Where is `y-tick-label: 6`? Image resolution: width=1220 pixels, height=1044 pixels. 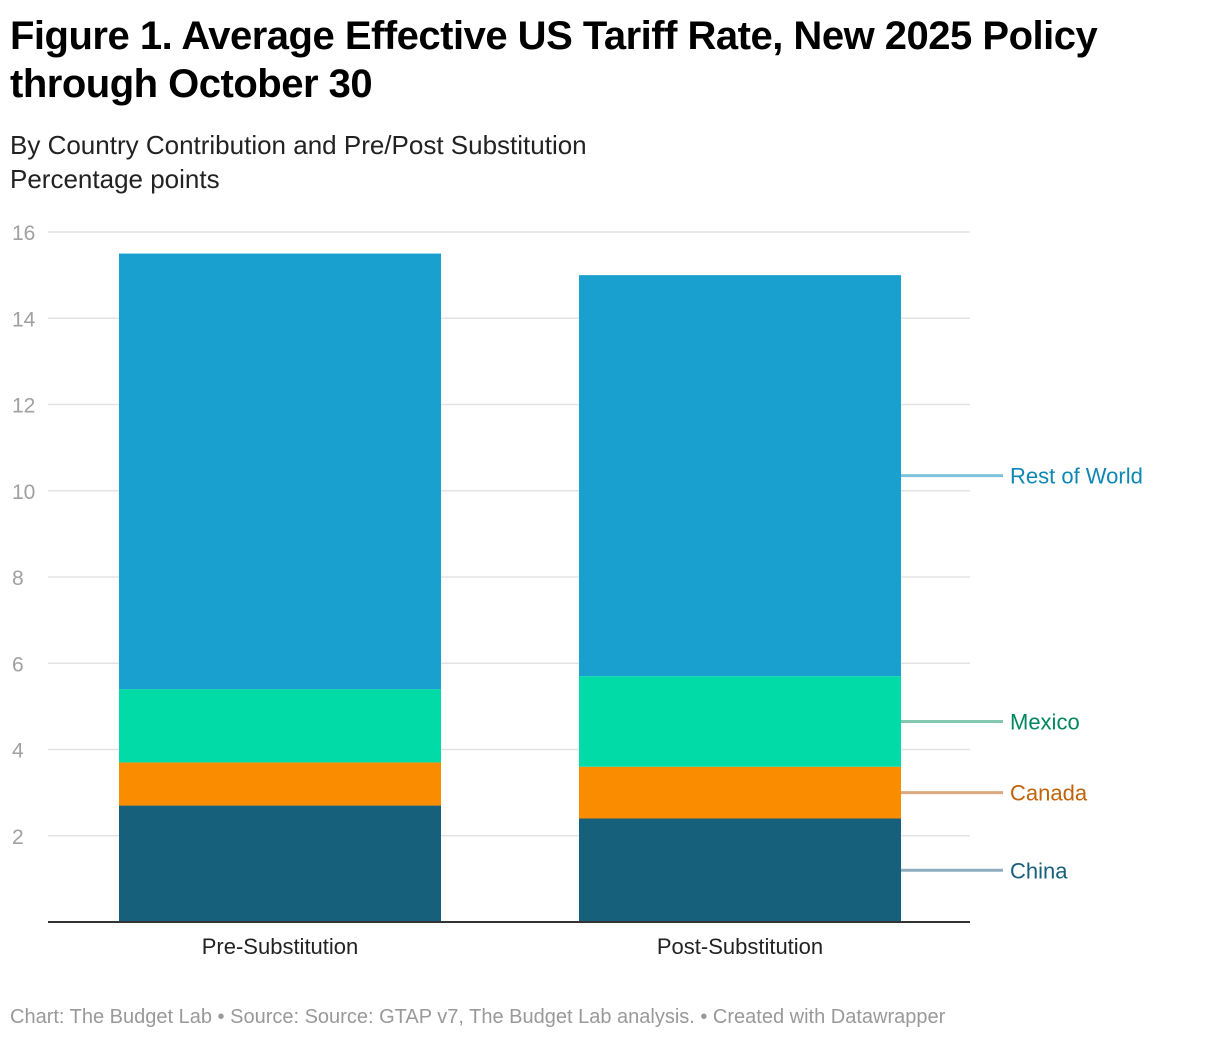 y-tick-label: 6 is located at coordinates (18, 664).